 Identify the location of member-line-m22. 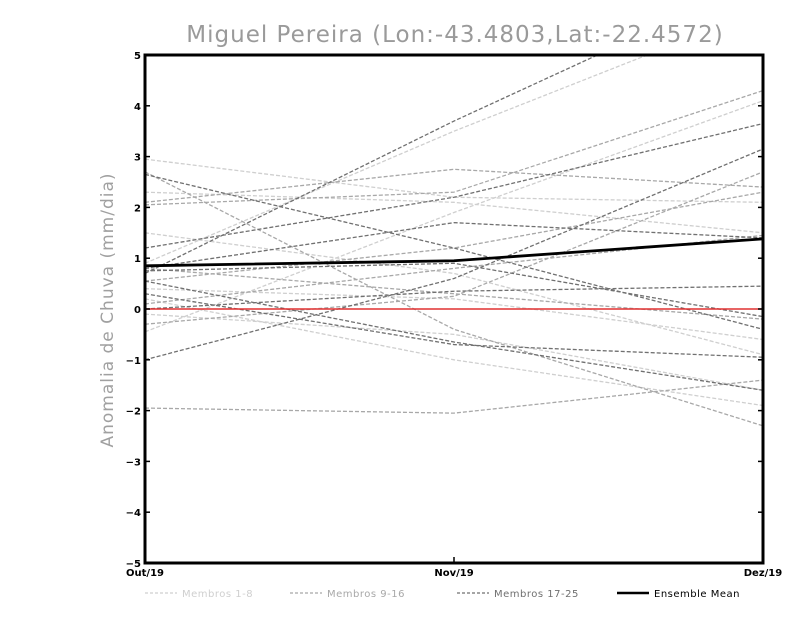
(454, 297).